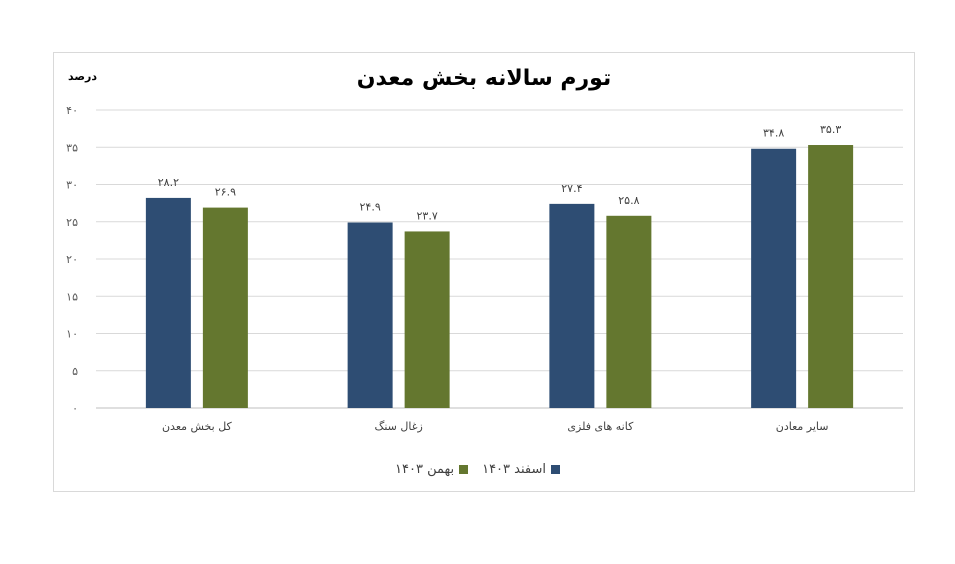  What do you see at coordinates (197, 426) in the screenshot?
I see `x-tick-label: کل بخش معدن` at bounding box center [197, 426].